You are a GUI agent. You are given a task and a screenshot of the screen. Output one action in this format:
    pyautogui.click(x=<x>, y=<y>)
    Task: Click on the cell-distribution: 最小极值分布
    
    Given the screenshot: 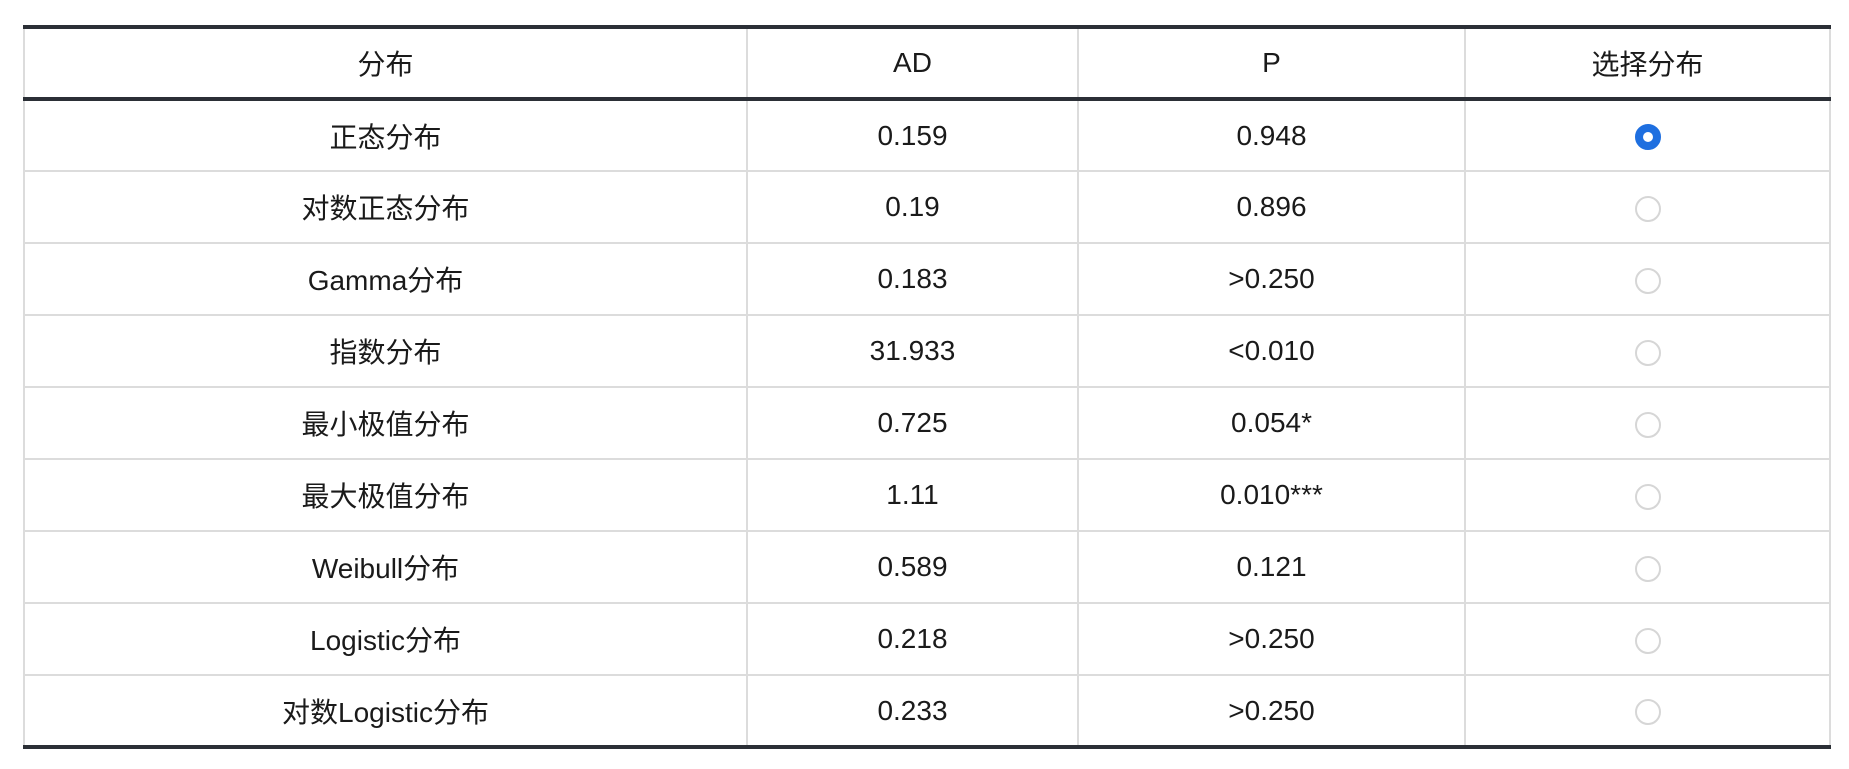 What is the action you would take?
    pyautogui.click(x=385, y=423)
    